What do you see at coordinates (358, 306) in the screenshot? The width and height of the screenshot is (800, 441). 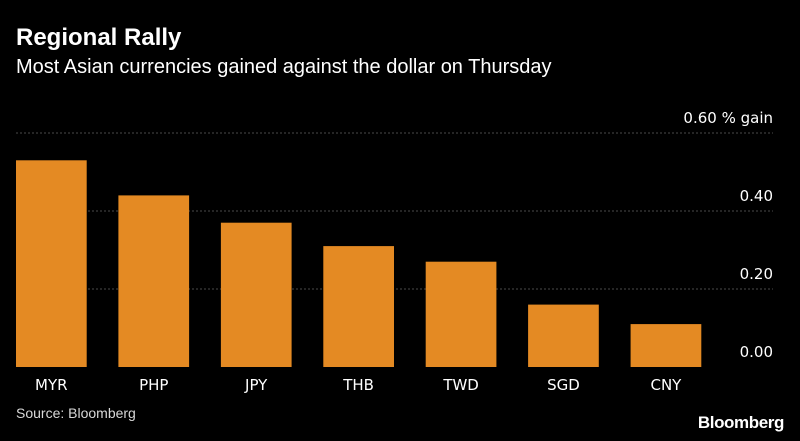 I see `bar-thb` at bounding box center [358, 306].